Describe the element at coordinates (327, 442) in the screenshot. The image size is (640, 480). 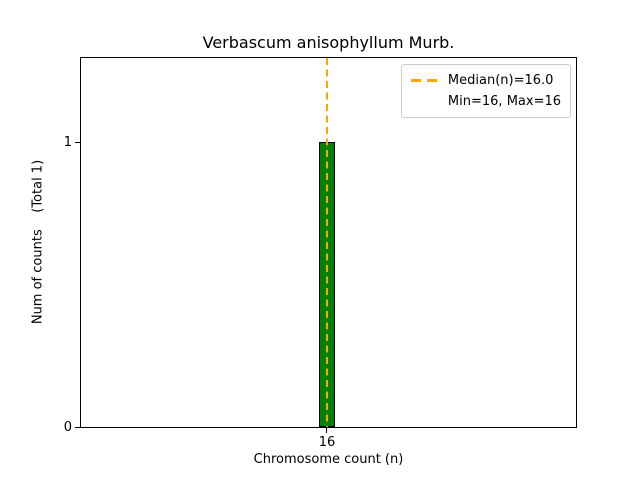
I see `x-tick-label-16: 16` at that location.